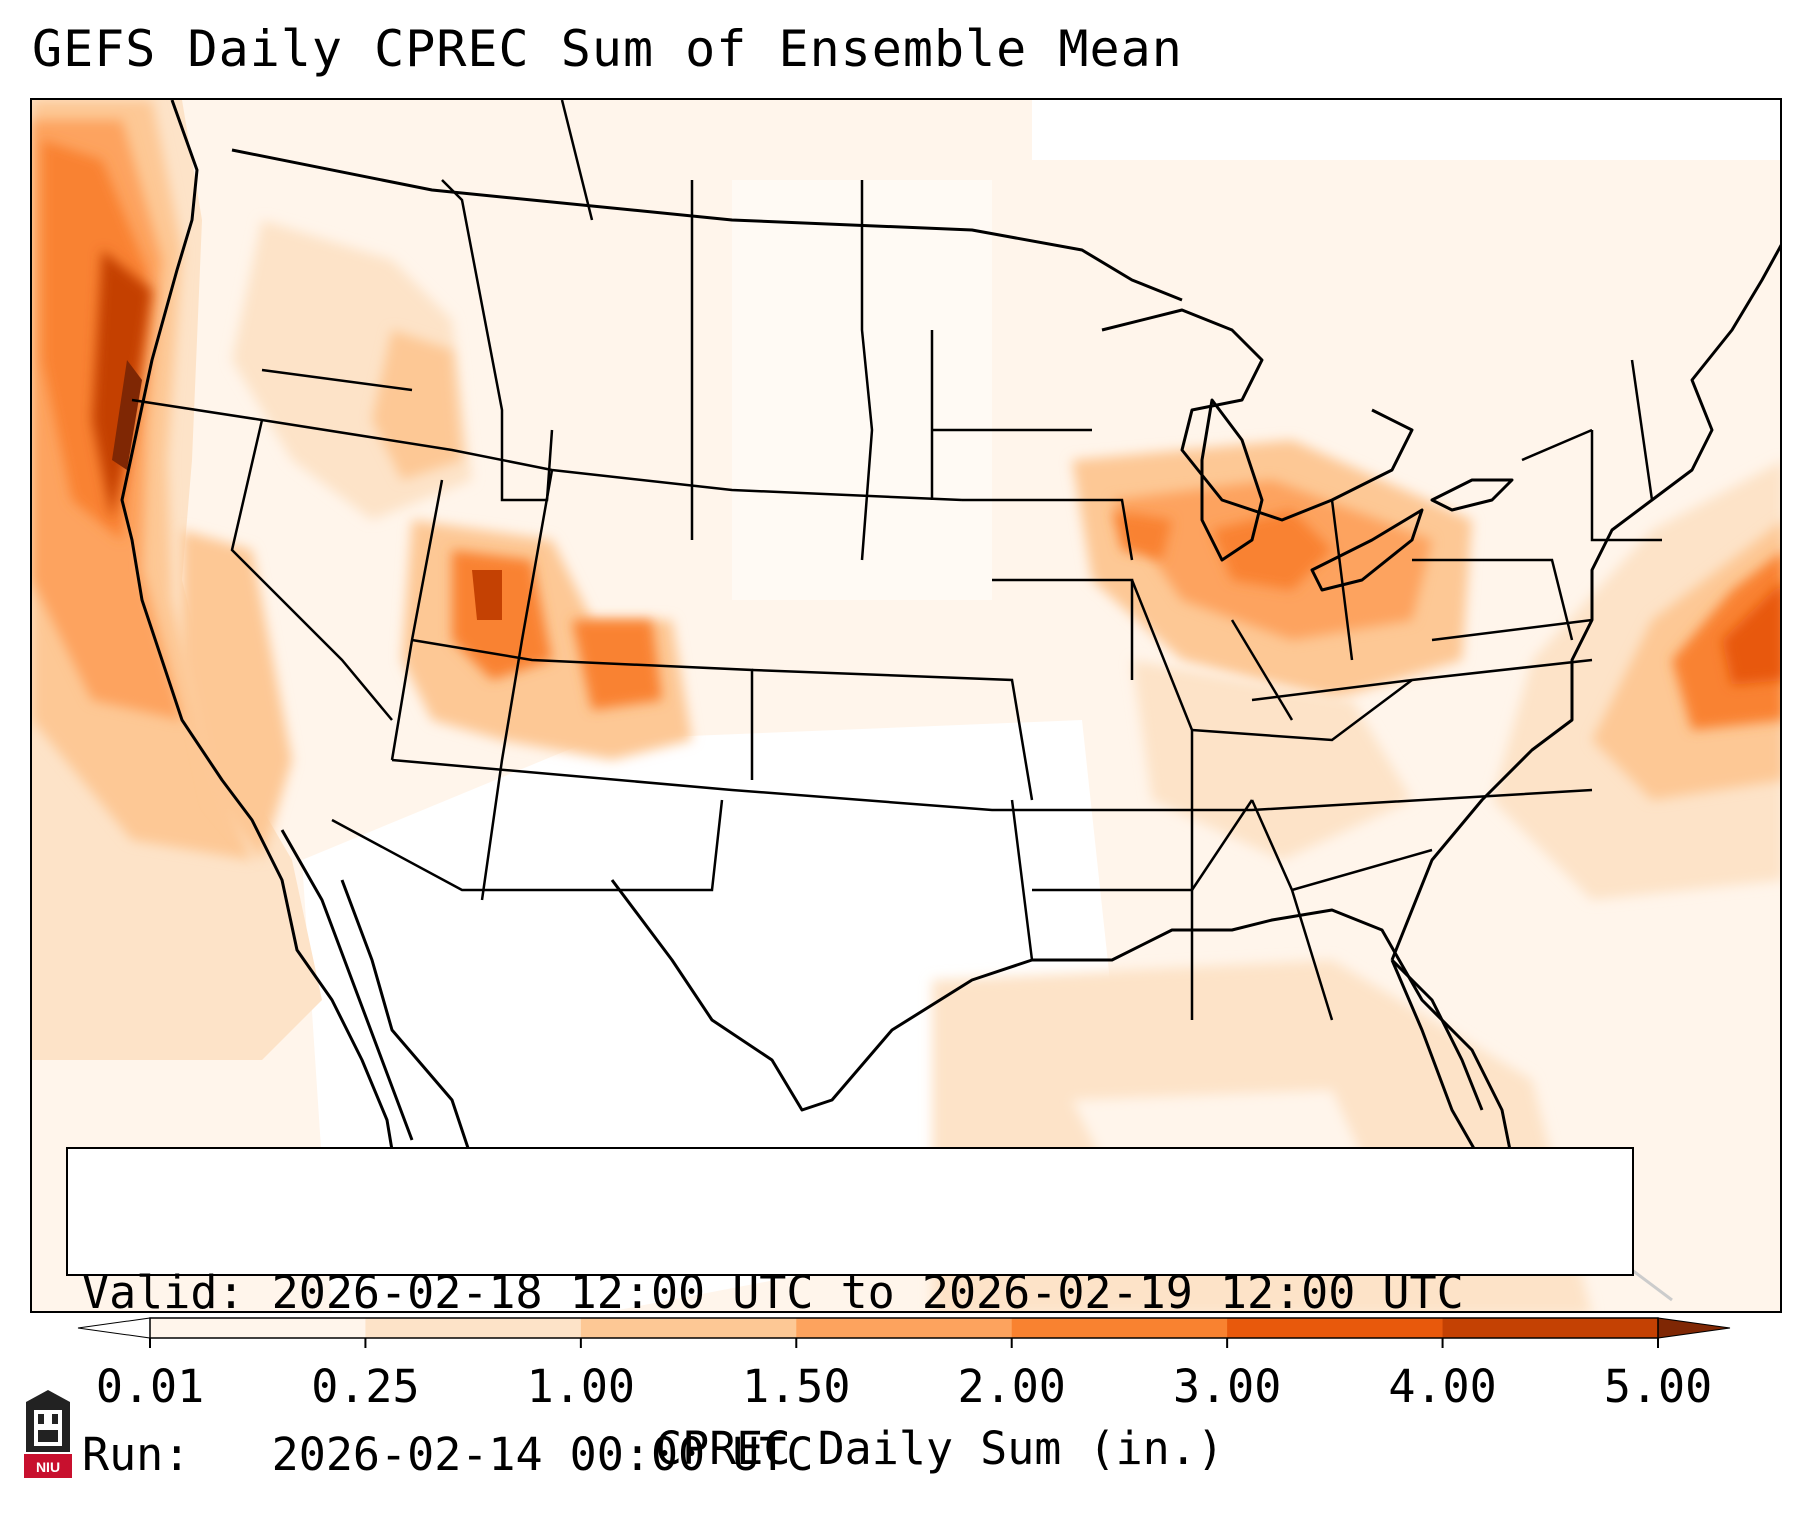 The width and height of the screenshot is (1803, 1536). What do you see at coordinates (48, 1467) in the screenshot?
I see `niu-logo-text: NIU` at bounding box center [48, 1467].